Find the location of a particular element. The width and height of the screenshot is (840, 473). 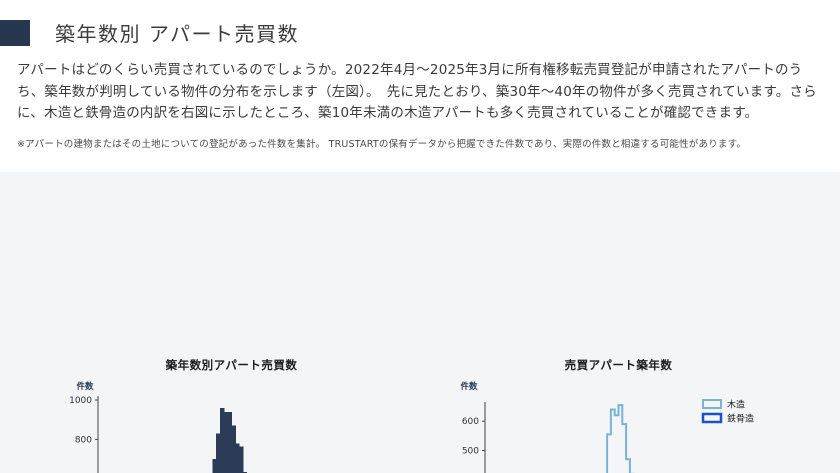

legend-label-木造: 木造 is located at coordinates (736, 405).